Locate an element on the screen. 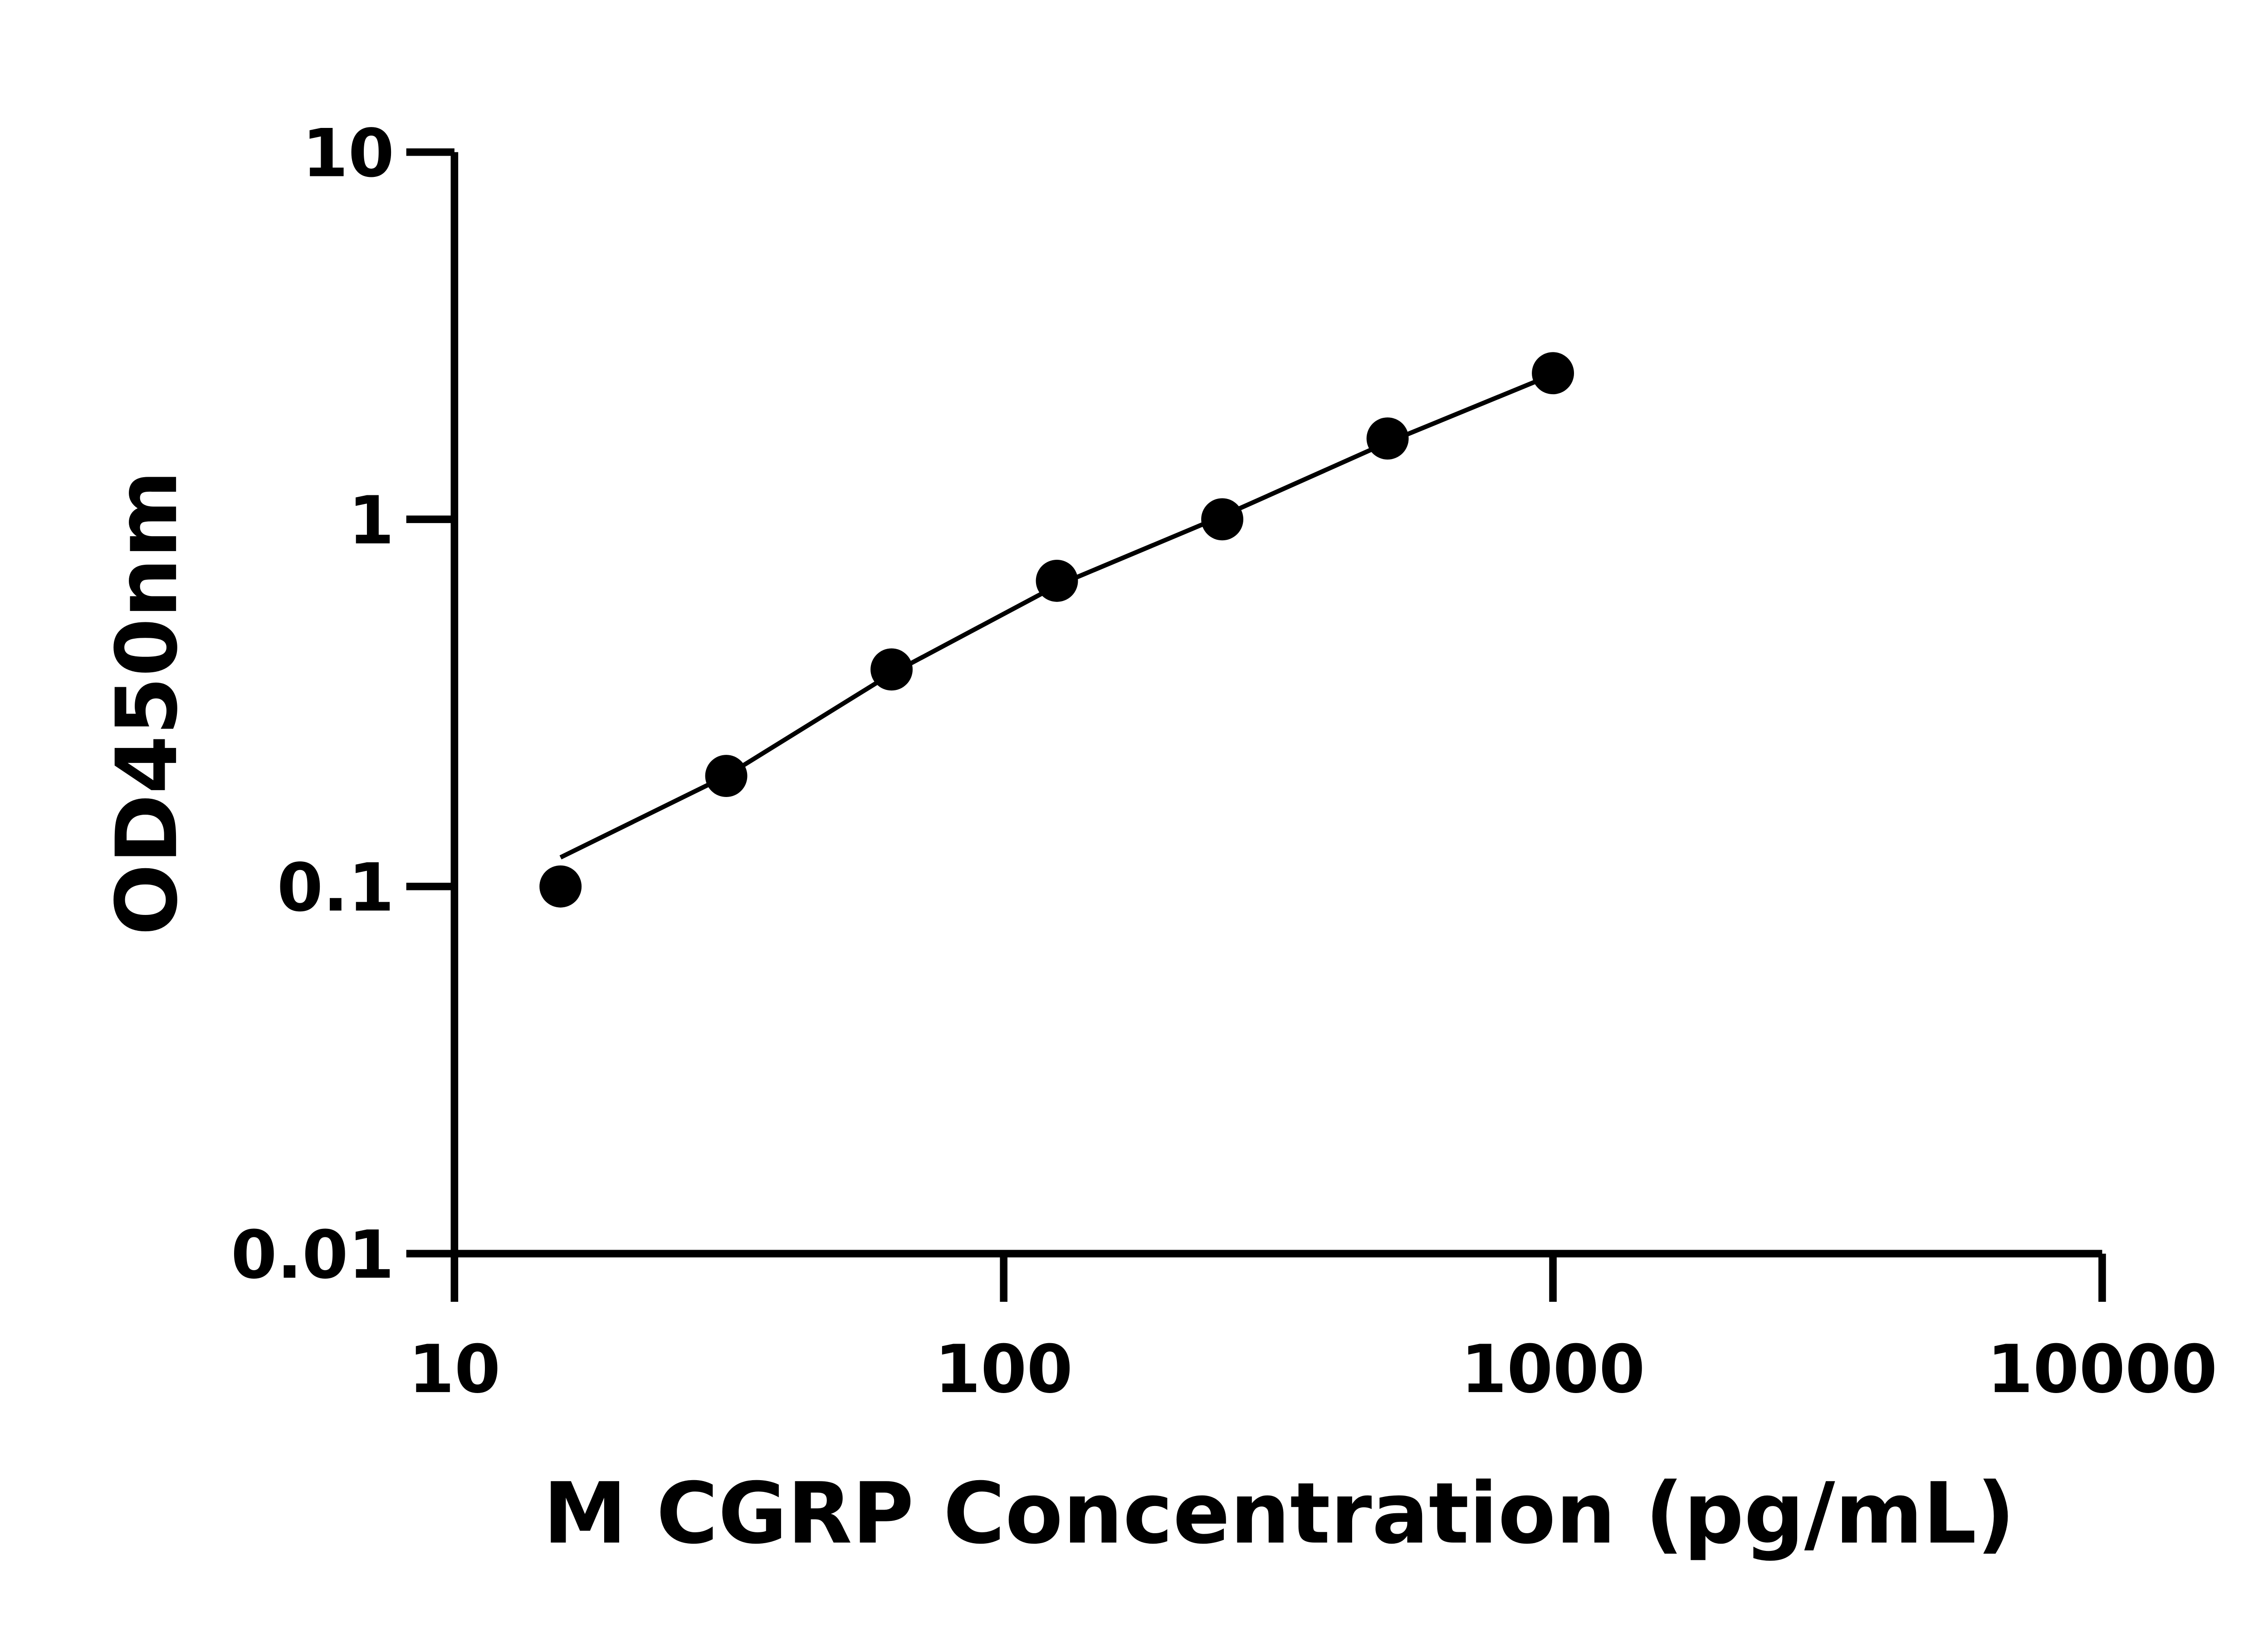 This screenshot has width=2268, height=1633. y-axis-label: OD450nm is located at coordinates (147, 703).